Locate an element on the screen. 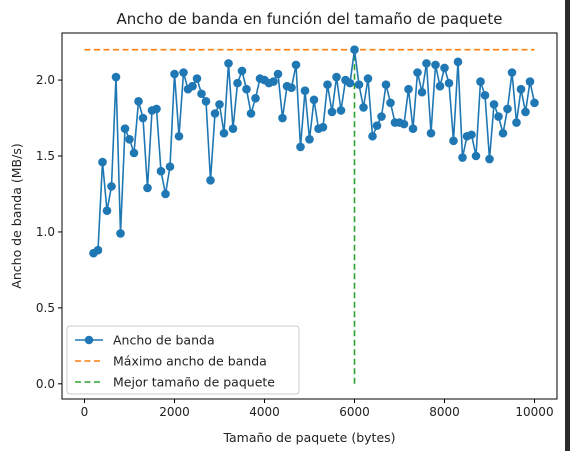 The height and width of the screenshot is (451, 570). legend-label-0: Ancho de banda is located at coordinates (164, 340).